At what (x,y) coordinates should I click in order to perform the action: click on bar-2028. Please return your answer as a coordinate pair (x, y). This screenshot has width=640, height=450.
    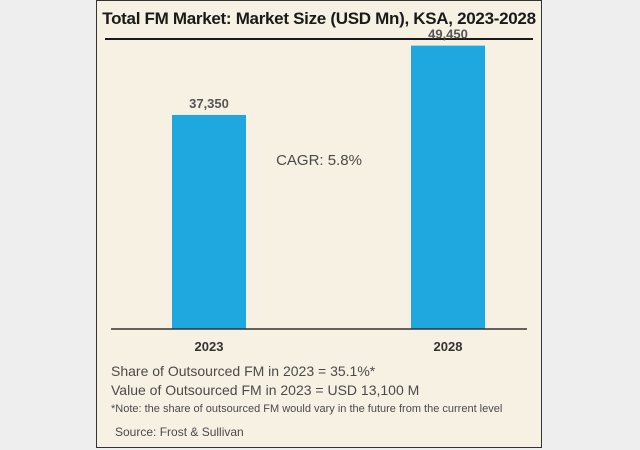
    Looking at the image, I should click on (448, 187).